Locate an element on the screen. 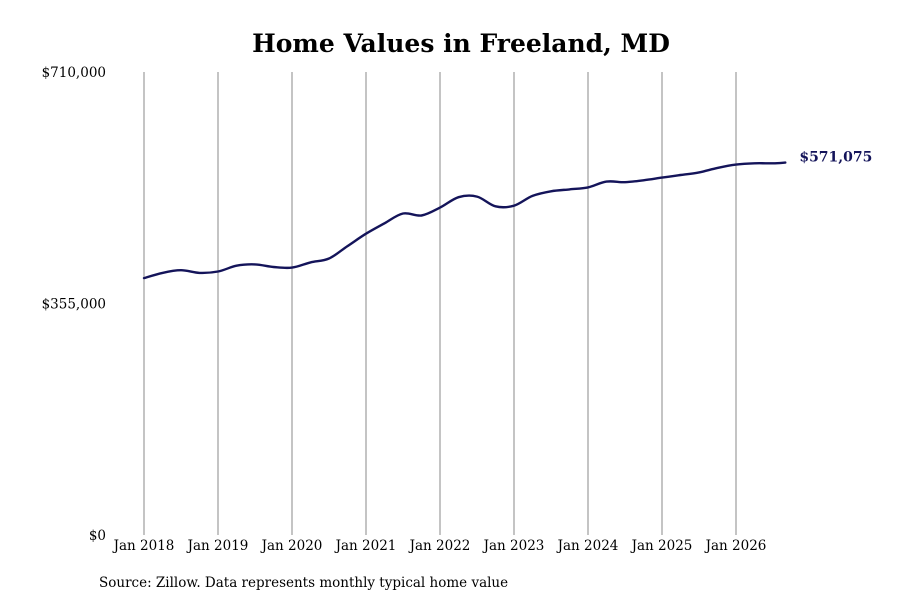  x-tick-label: Jan 2020 is located at coordinates (291, 546).